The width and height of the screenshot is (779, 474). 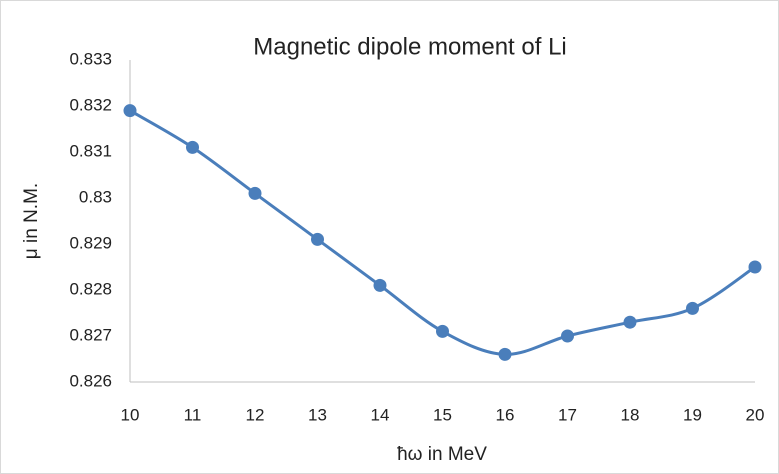 What do you see at coordinates (90, 288) in the screenshot?
I see `y-tick-label: 0.828` at bounding box center [90, 288].